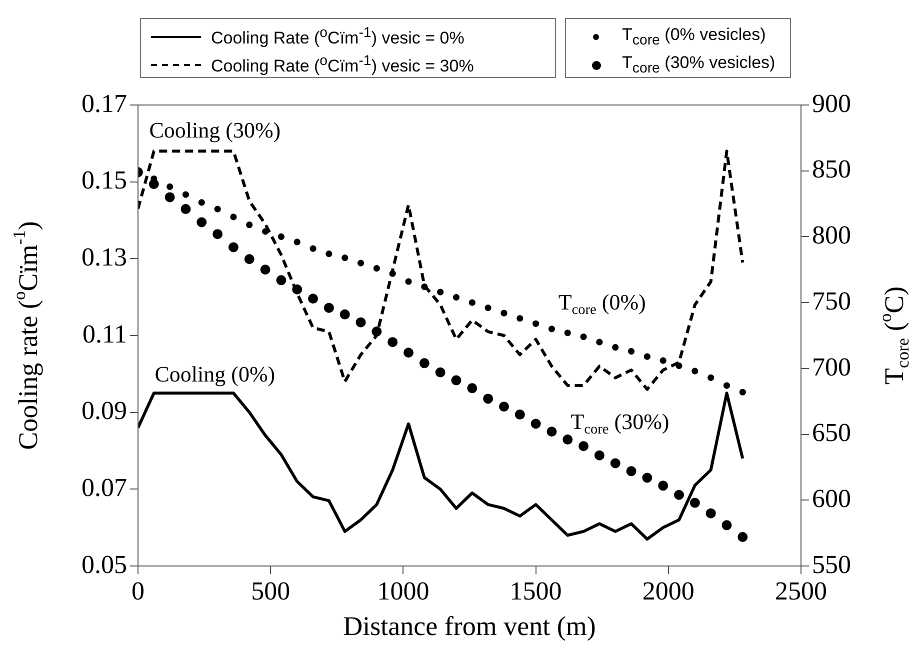 This screenshot has height=649, width=917. I want to click on y2-tick-label: 800, so click(831, 235).